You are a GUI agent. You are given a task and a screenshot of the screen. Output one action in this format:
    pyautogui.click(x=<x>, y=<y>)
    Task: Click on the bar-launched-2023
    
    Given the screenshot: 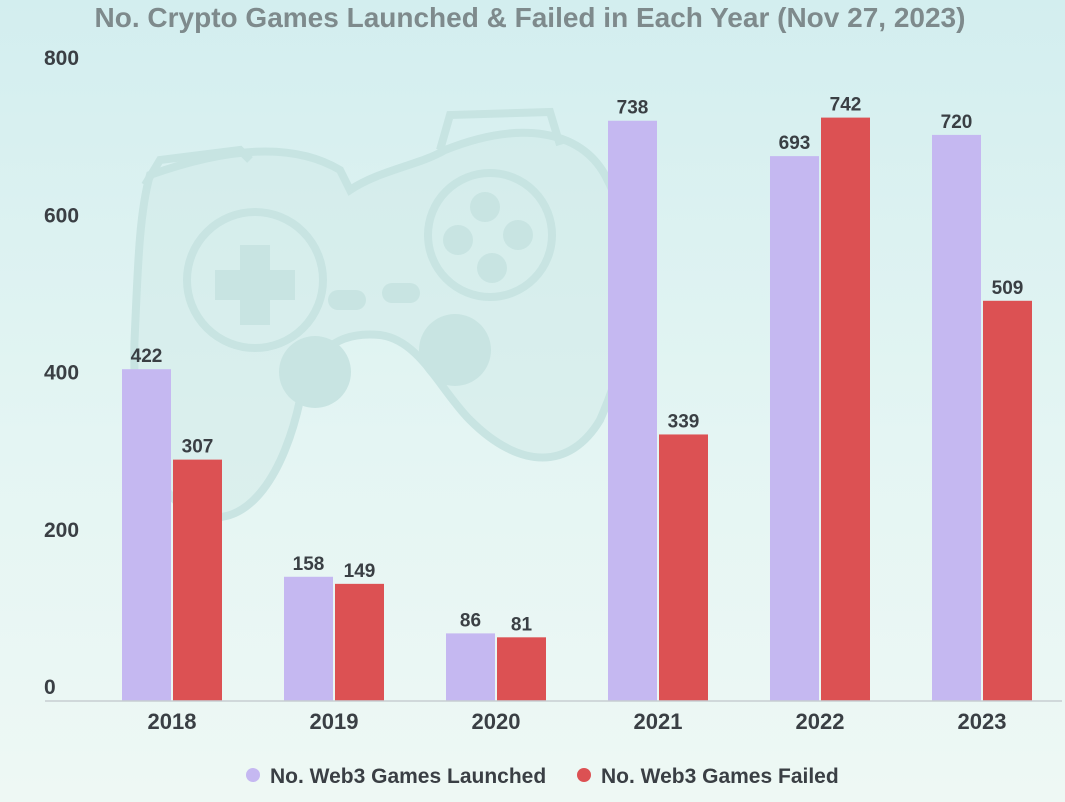 What is the action you would take?
    pyautogui.click(x=956, y=417)
    